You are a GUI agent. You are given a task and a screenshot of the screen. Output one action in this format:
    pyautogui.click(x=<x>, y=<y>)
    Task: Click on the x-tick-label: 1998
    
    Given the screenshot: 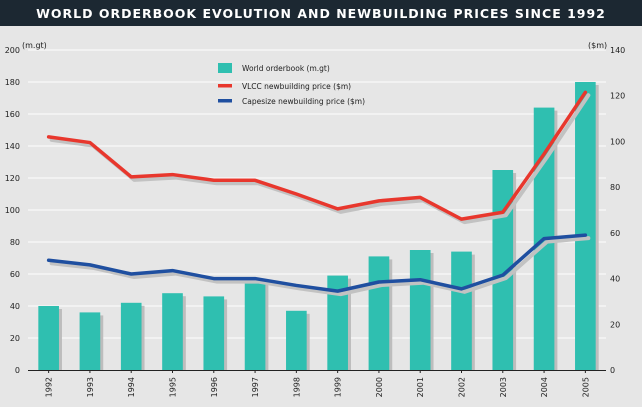 What is the action you would take?
    pyautogui.click(x=296, y=387)
    